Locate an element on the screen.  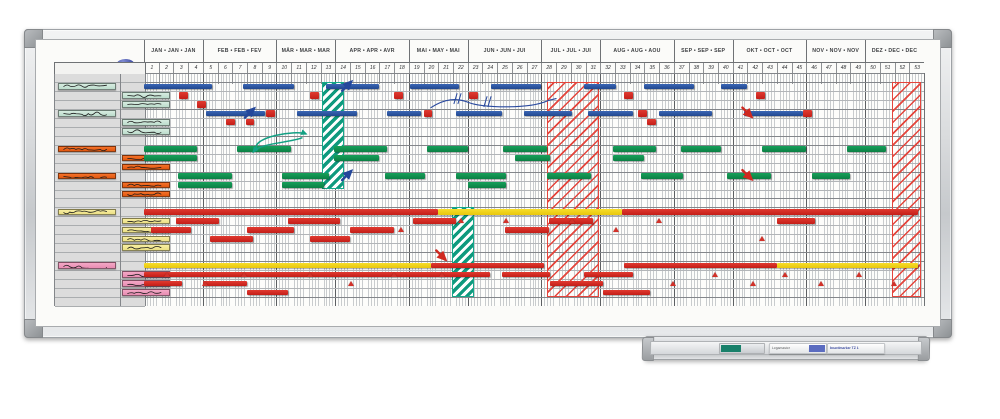
pen-tray: Legamaster boardmarker TZ 1 is located at coordinates (786, 348).